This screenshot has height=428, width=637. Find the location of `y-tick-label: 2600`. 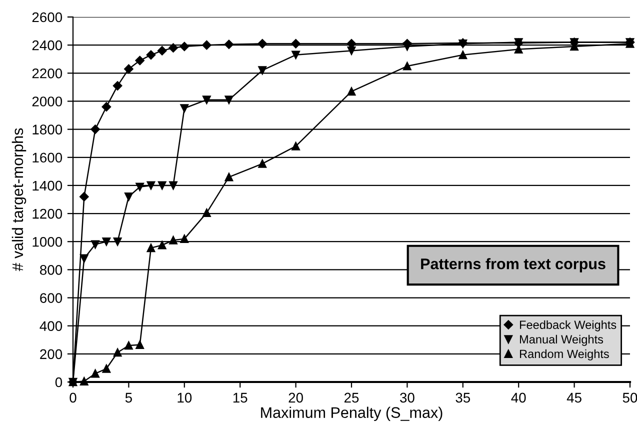

y-tick-label: 2600 is located at coordinates (47, 17).